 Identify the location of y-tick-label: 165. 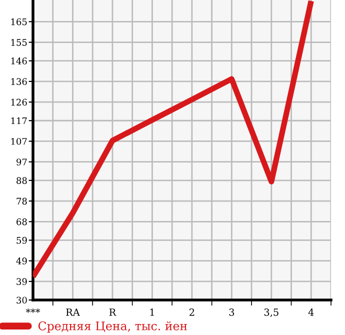
(19, 22).